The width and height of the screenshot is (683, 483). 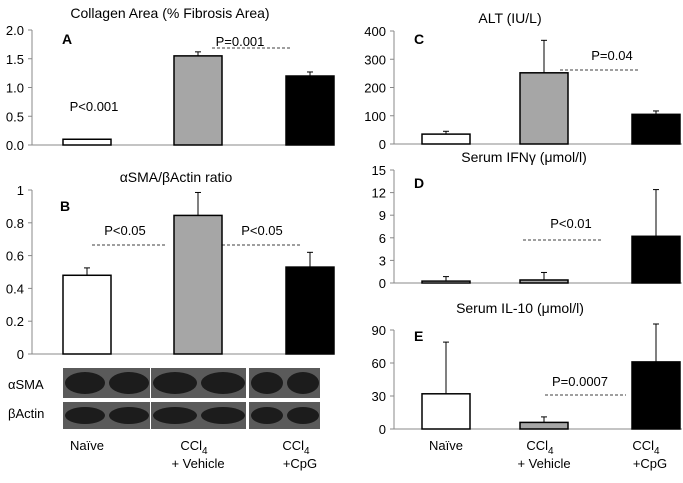 What do you see at coordinates (379, 170) in the screenshot?
I see `y-tick-label: 15` at bounding box center [379, 170].